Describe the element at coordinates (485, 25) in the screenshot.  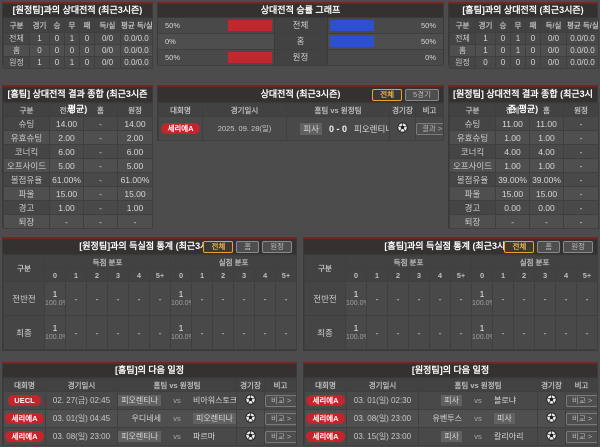
I see `column-header: 경기` at that location.